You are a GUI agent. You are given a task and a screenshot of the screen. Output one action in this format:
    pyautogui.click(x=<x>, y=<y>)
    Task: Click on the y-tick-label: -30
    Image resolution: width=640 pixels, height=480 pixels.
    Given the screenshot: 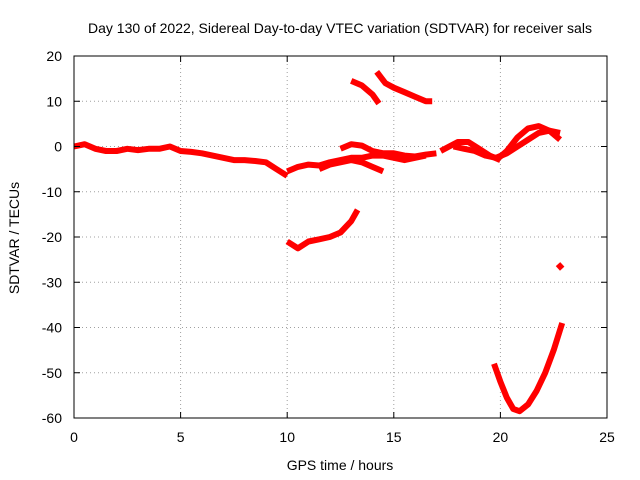 What is the action you would take?
    pyautogui.click(x=52, y=282)
    